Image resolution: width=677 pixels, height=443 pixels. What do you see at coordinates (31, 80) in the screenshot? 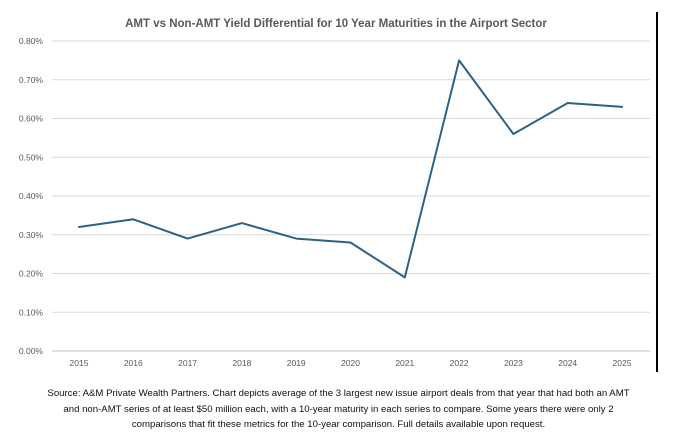
I see `y-tick-label: 0.70%` at bounding box center [31, 80].